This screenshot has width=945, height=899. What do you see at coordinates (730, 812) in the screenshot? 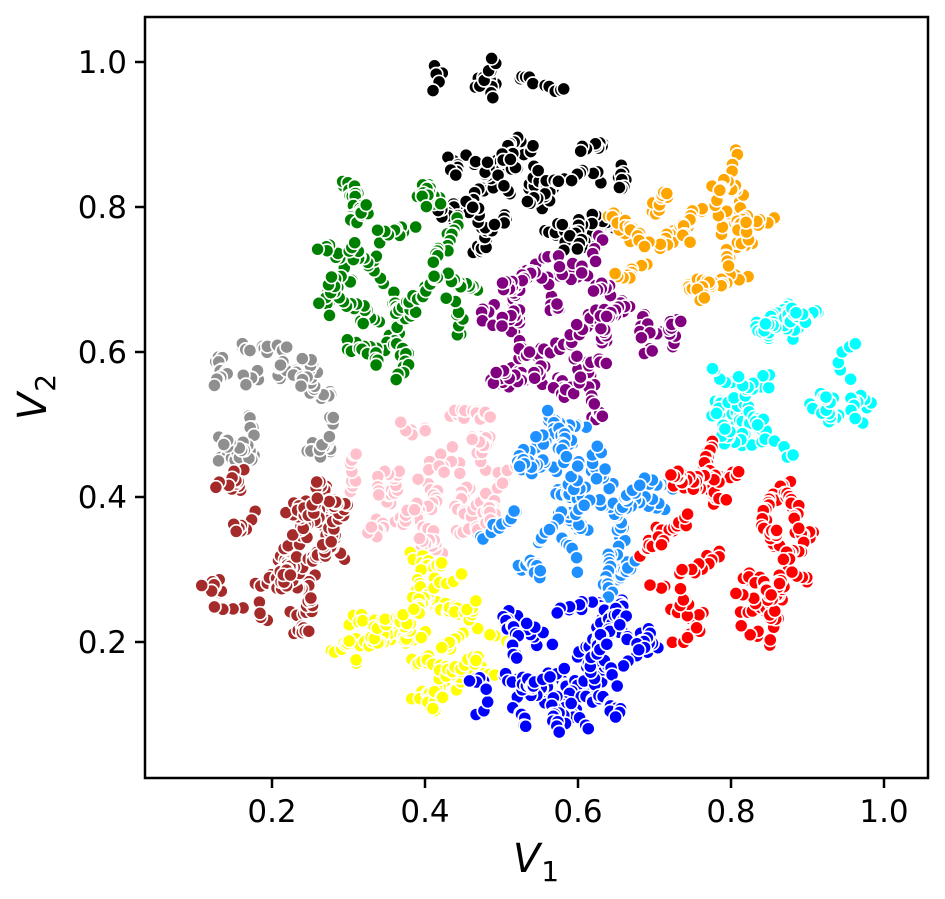
I see `x-tick-label: 0.8` at bounding box center [730, 812].